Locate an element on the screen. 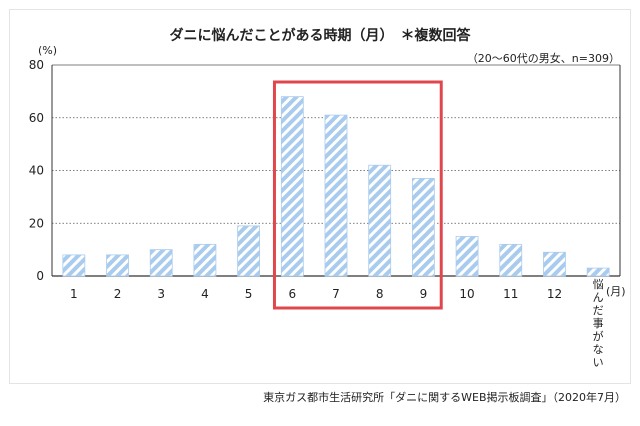 The width and height of the screenshot is (640, 426). y-tick-label: 20 is located at coordinates (36, 223).